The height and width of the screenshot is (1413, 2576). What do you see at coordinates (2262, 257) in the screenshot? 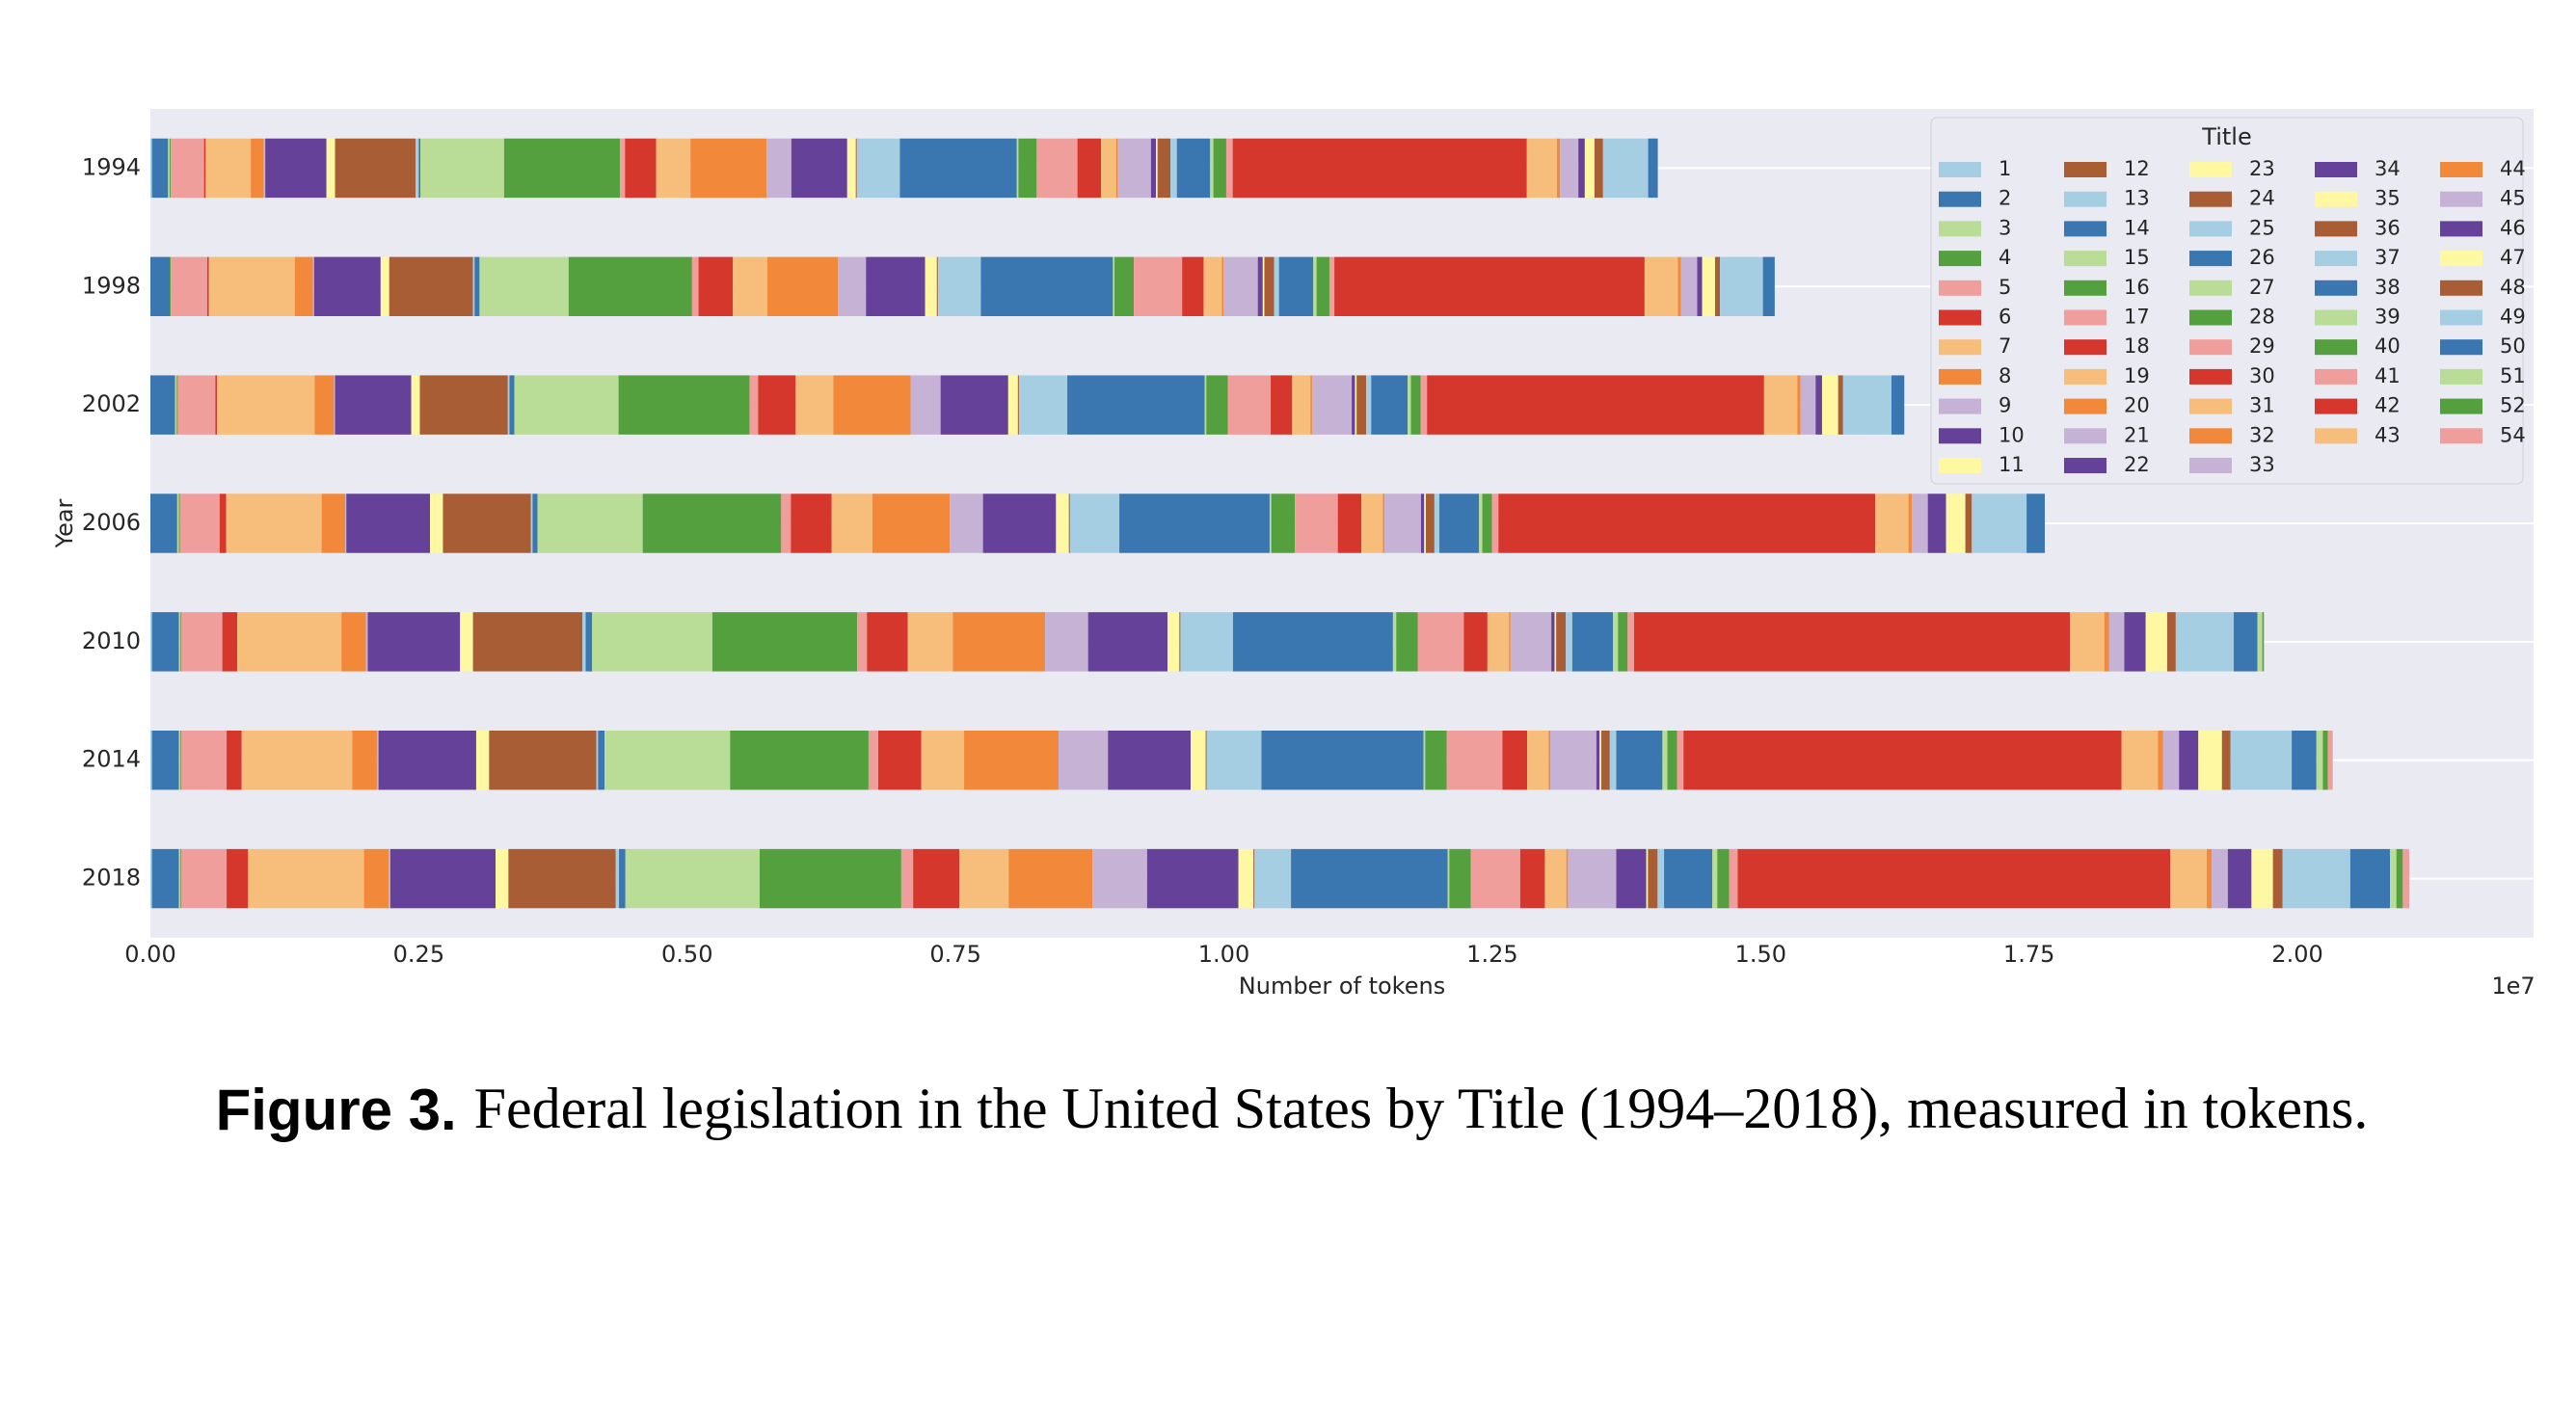
I see `legend-label: 26` at bounding box center [2262, 257].